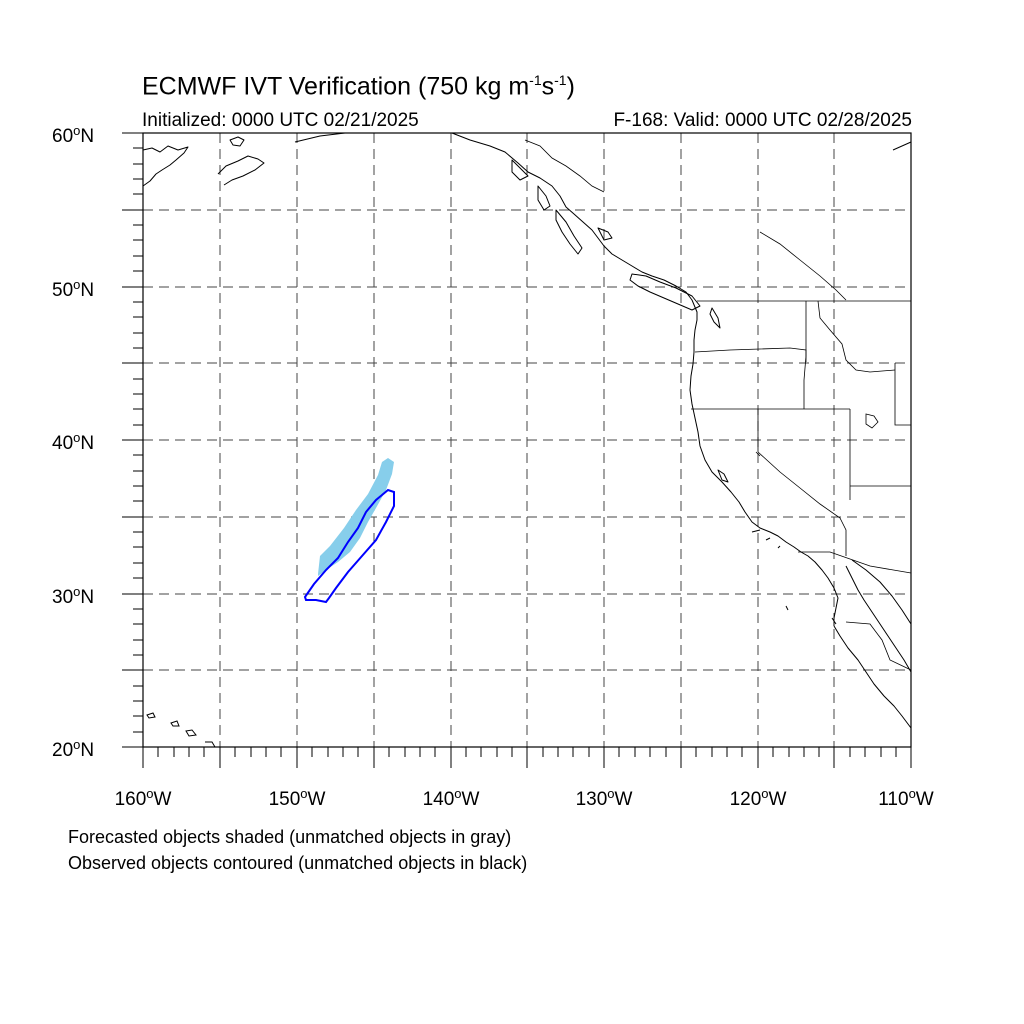 This screenshot has width=1024, height=1024. Describe the element at coordinates (151, 715) in the screenshot. I see `kauai-island` at that location.